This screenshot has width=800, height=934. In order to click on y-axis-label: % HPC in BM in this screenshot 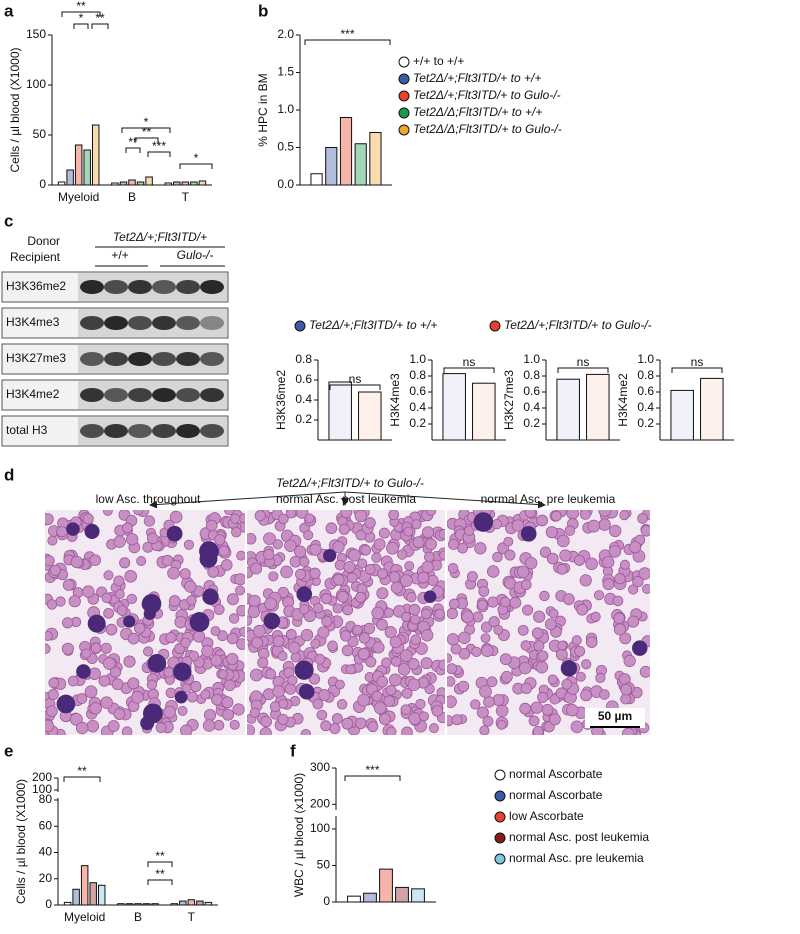, I will do `click(263, 109)`.